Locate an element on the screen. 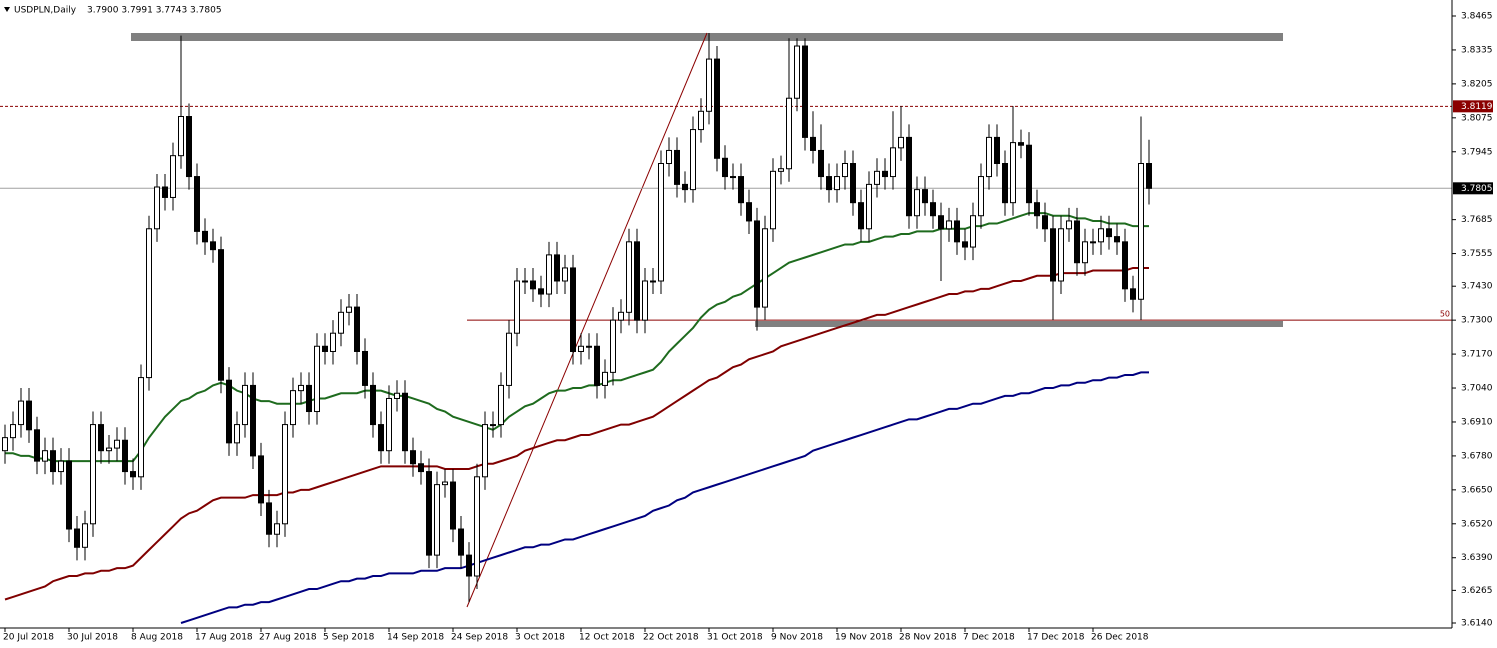 The image size is (1497, 648). y-tick-label: 3.6390 is located at coordinates (1477, 558).